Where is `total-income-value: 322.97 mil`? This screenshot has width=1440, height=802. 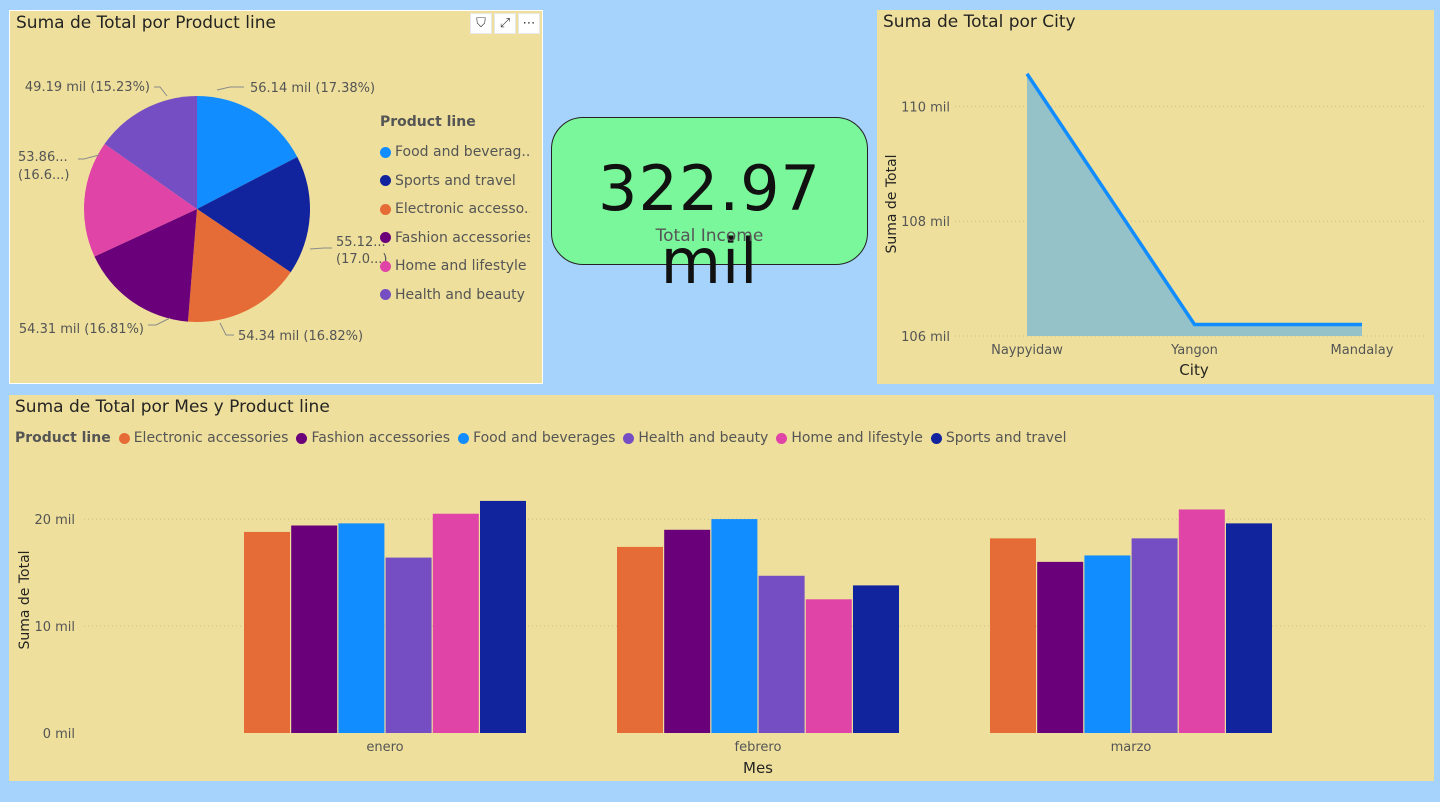
total-income-value: 322.97 mil is located at coordinates (709, 225).